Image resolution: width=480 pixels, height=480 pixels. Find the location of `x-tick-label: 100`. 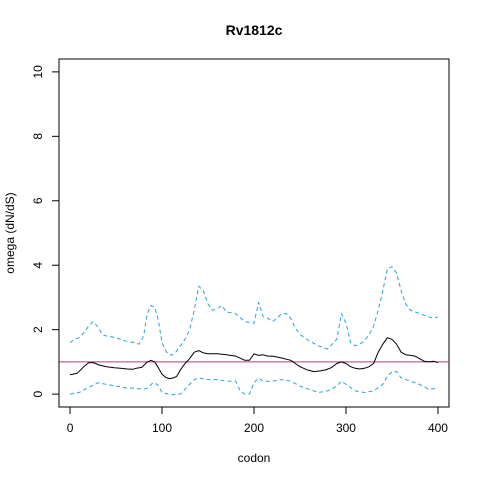

x-tick-label: 100 is located at coordinates (162, 428).